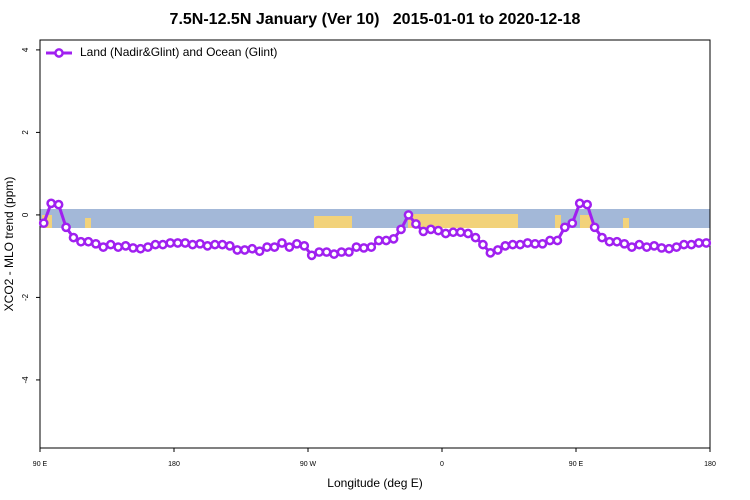  Describe the element at coordinates (25, 132) in the screenshot. I see `y-tick-label: 2` at that location.